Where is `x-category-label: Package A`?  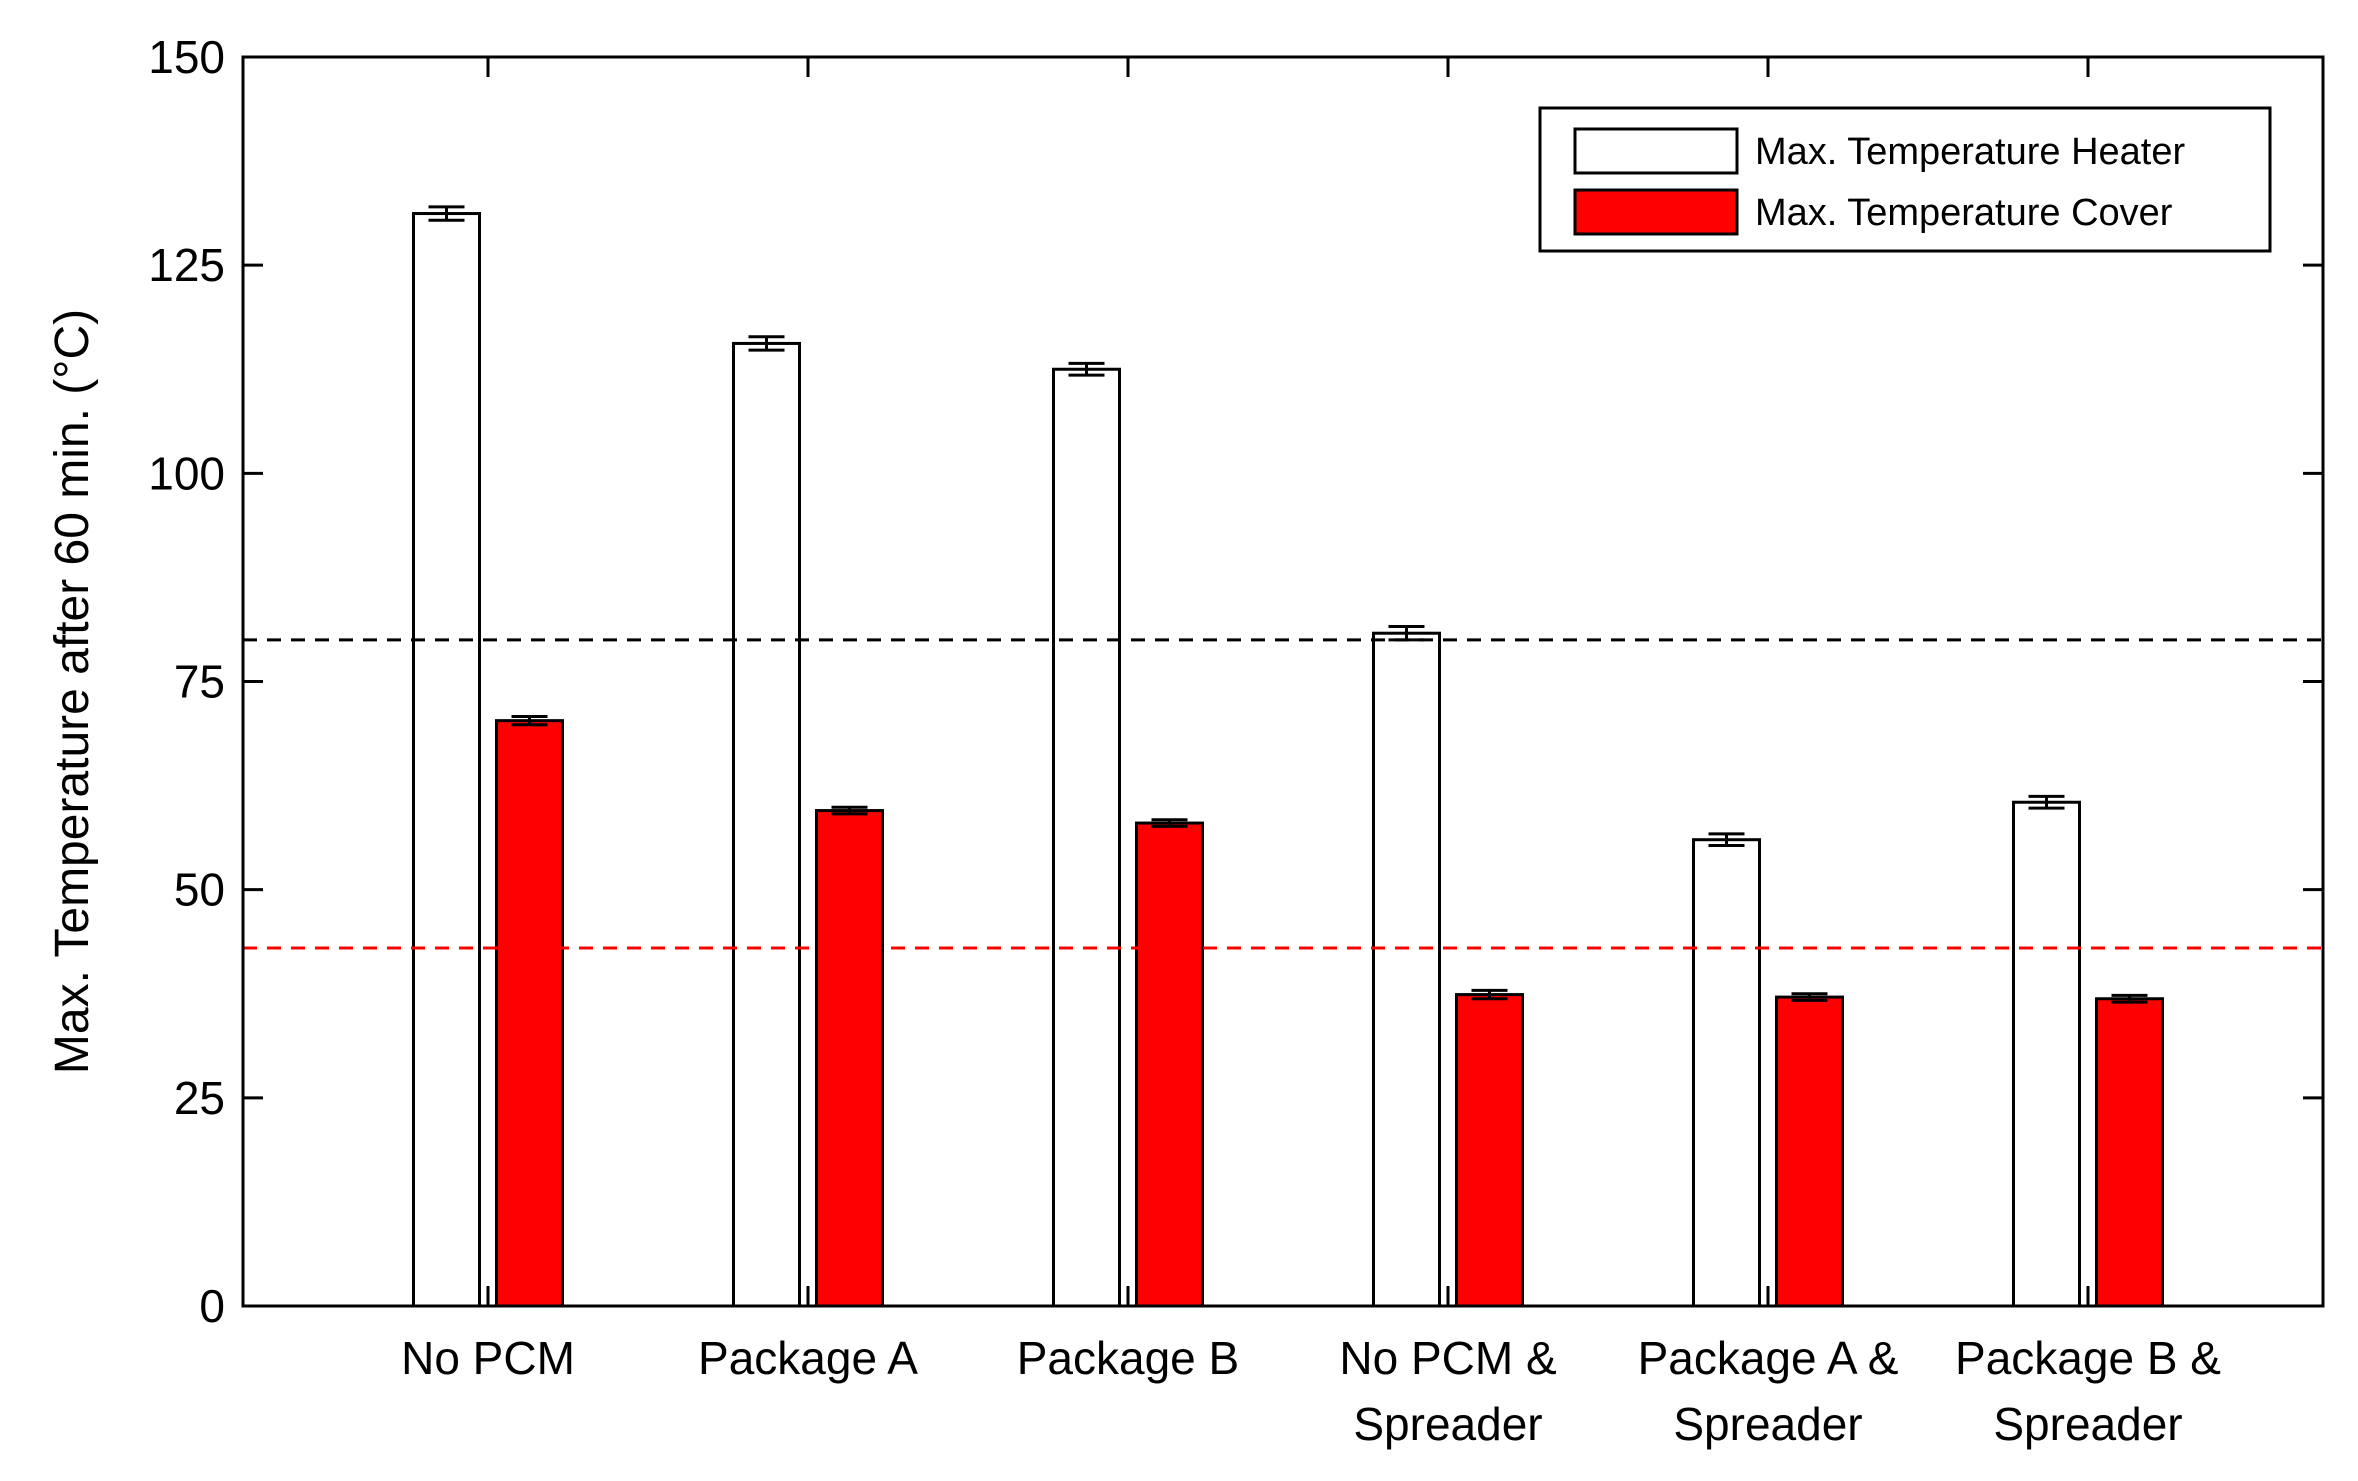
x-category-label: Package A is located at coordinates (808, 1358).